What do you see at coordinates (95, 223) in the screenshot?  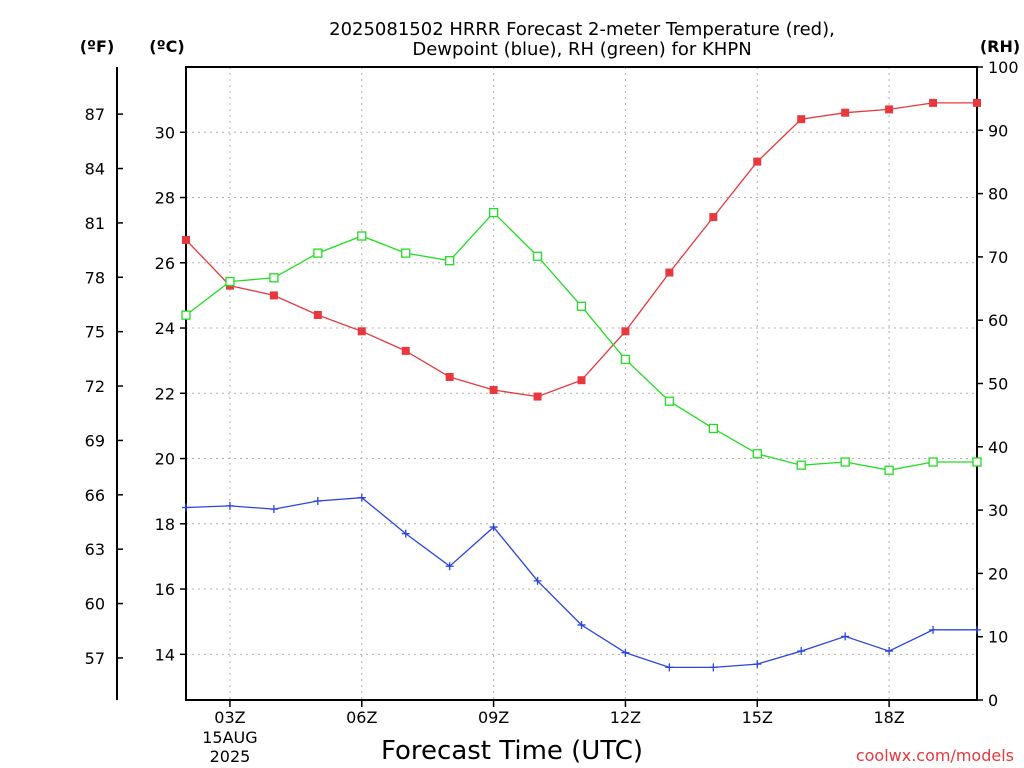 I see `fahrenheit-tick-label: 81` at bounding box center [95, 223].